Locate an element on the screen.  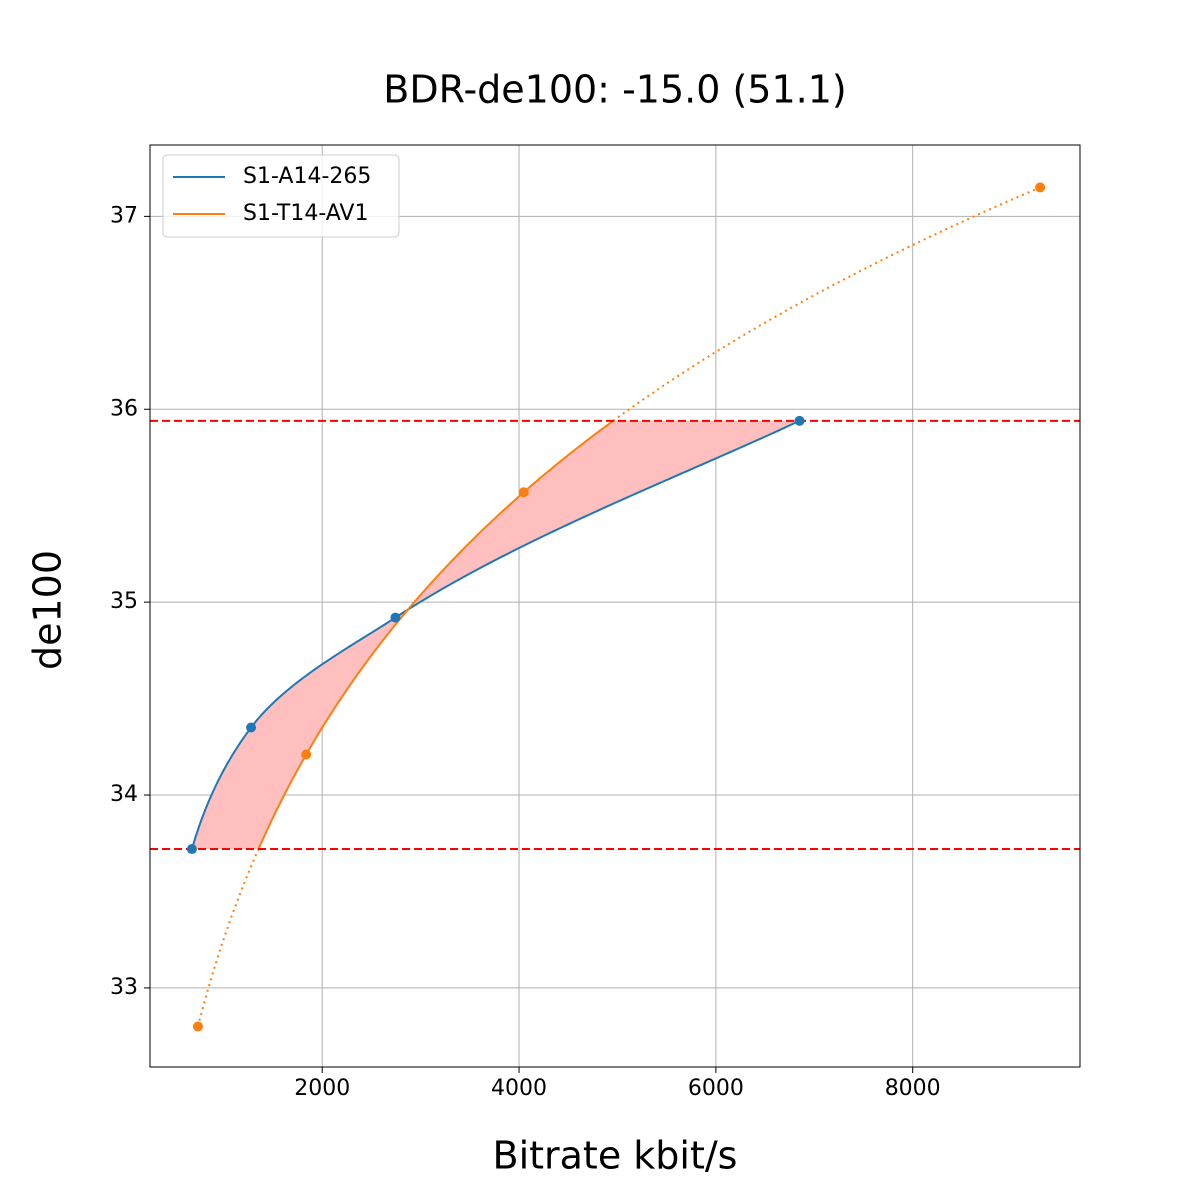
y-tick-label: 37 is located at coordinates (124, 215).